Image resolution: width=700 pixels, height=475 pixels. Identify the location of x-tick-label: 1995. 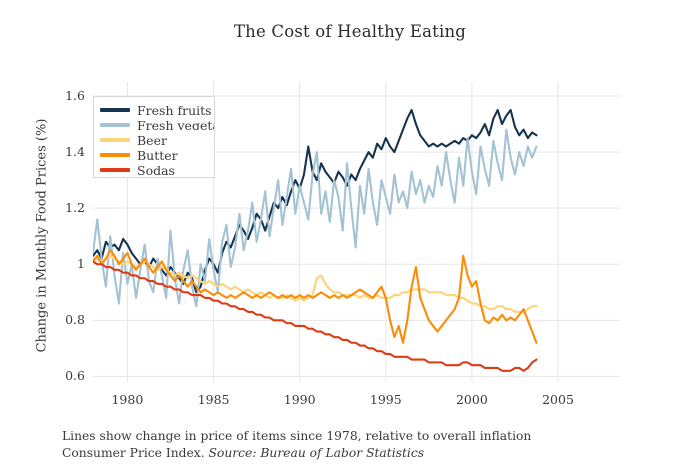
(385, 399).